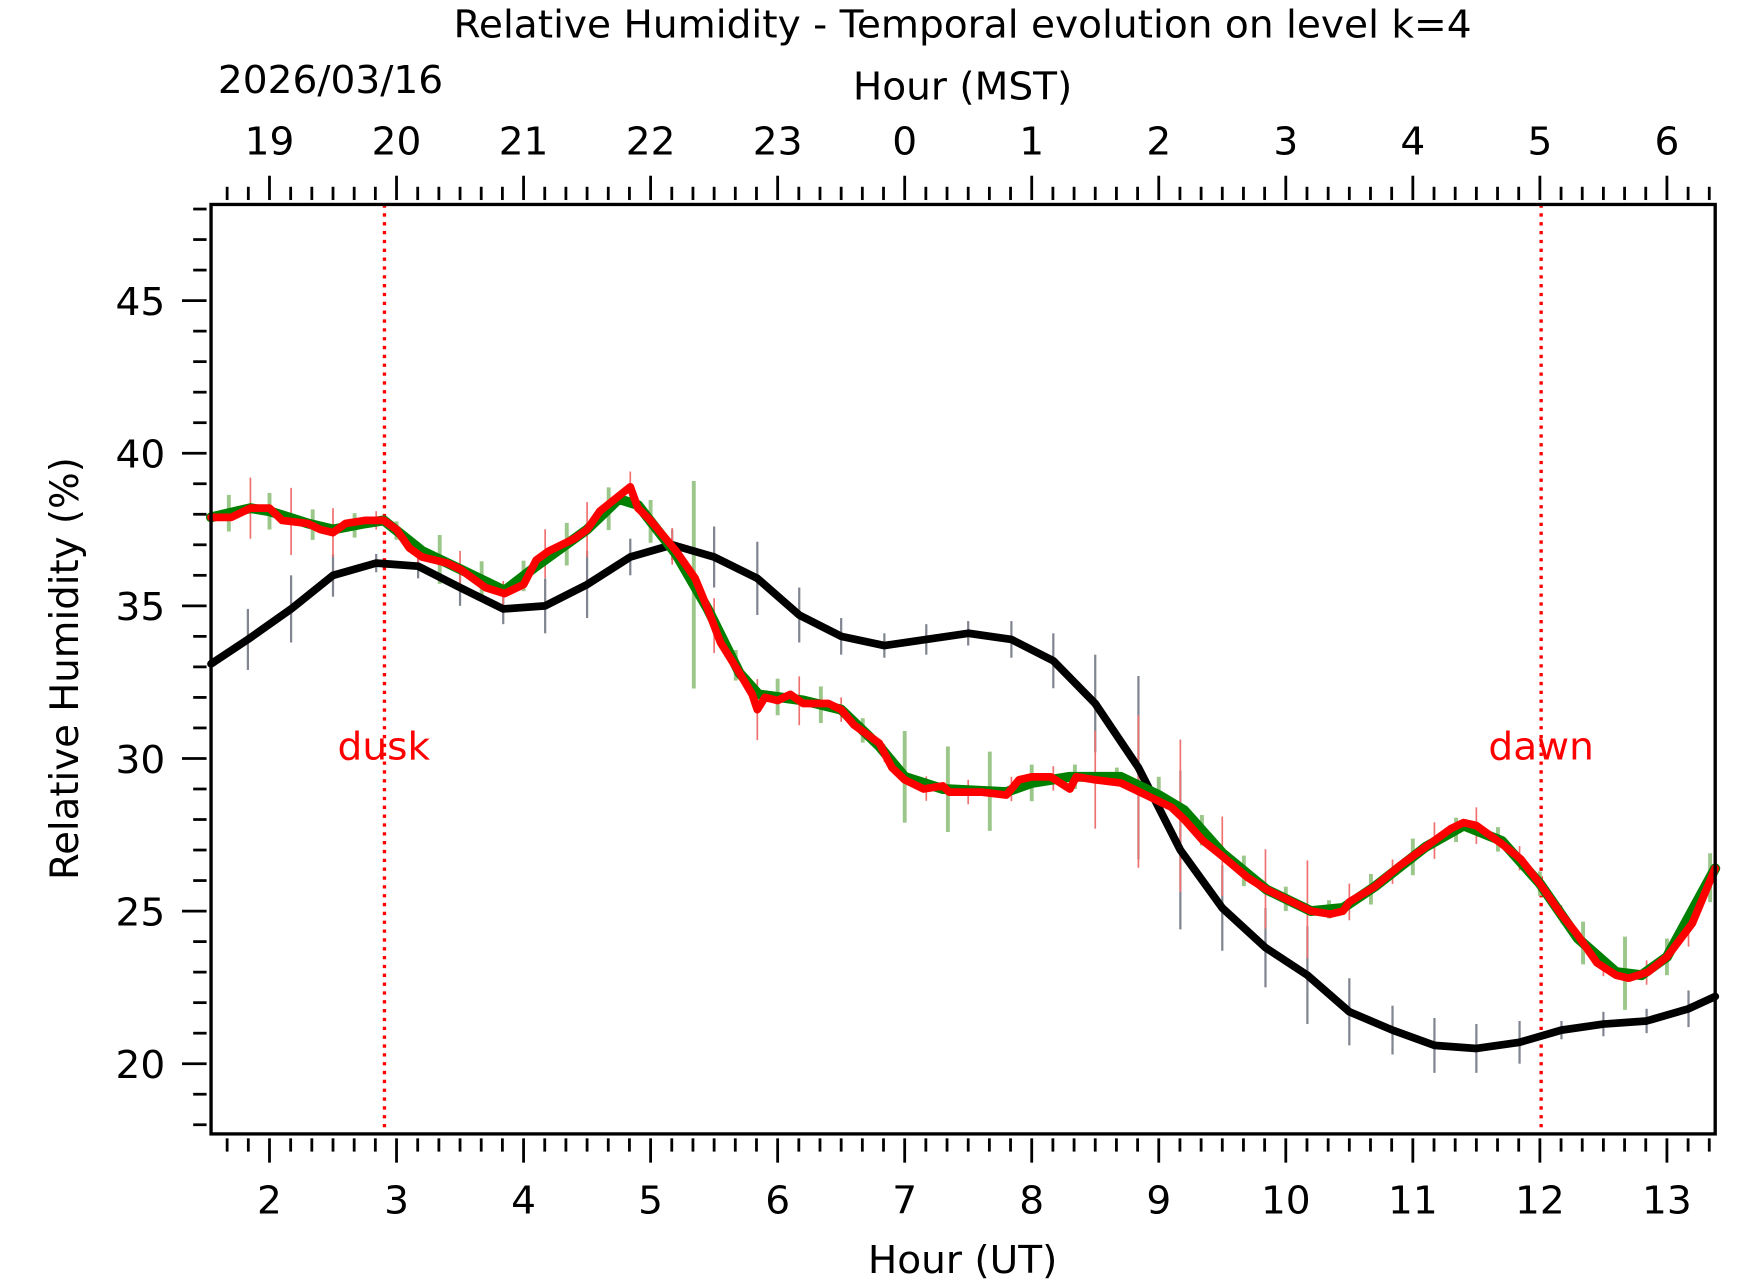  Describe the element at coordinates (1667, 1201) in the screenshot. I see `x-tick-label: 13` at that location.